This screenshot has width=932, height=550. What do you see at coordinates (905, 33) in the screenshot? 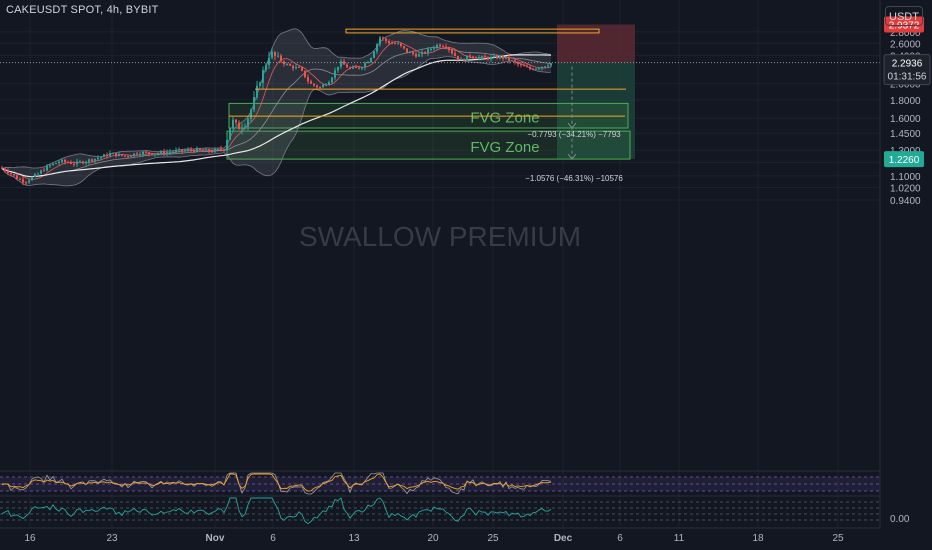
I see `price-tick-label: 2.8000` at bounding box center [905, 33].